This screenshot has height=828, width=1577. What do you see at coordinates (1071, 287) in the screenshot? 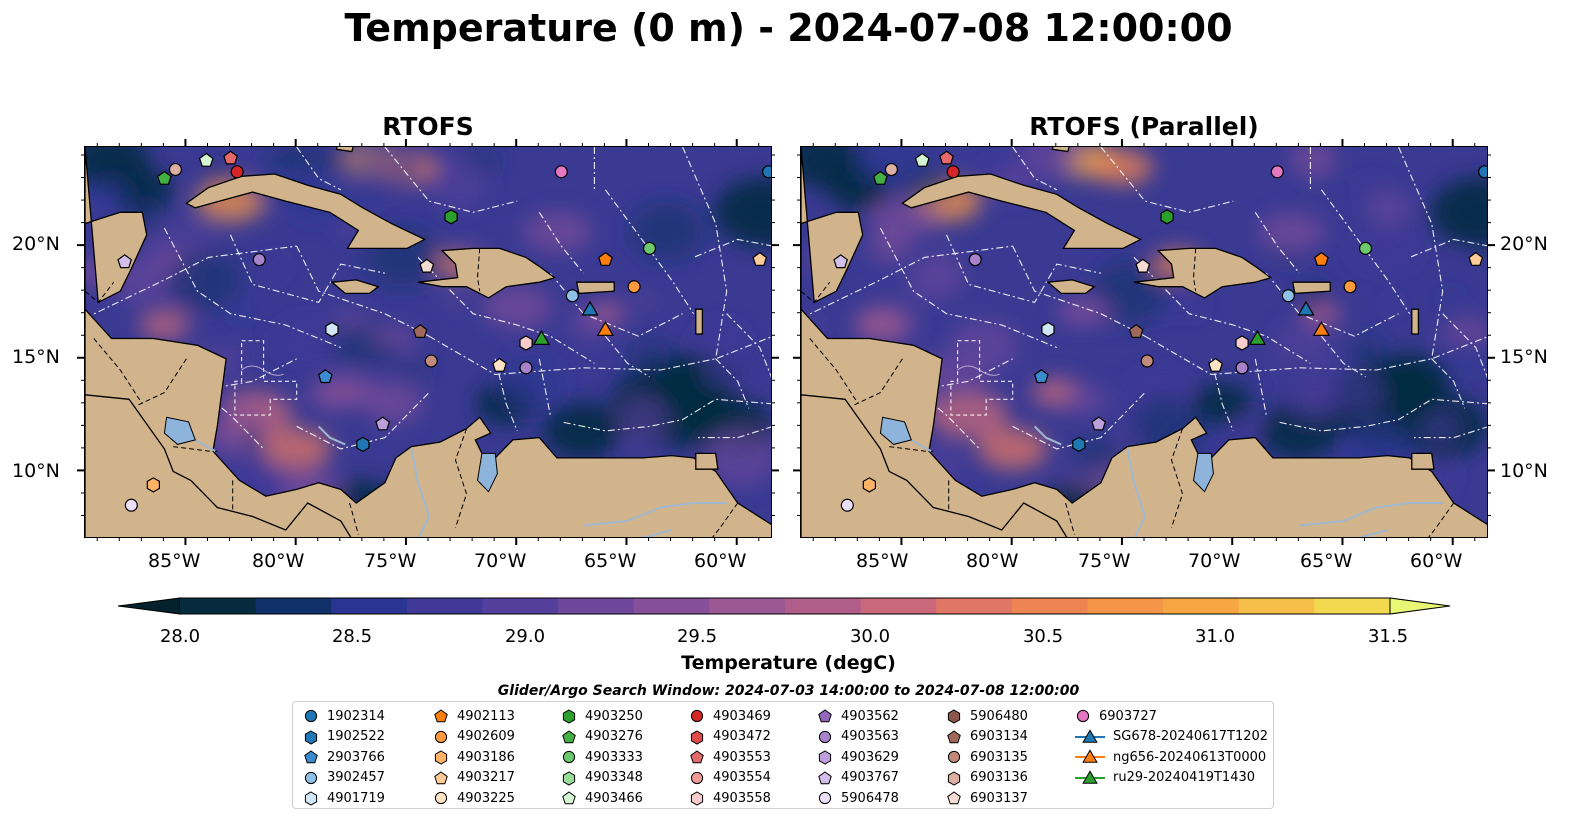
I see `land-jamaica` at bounding box center [1071, 287].